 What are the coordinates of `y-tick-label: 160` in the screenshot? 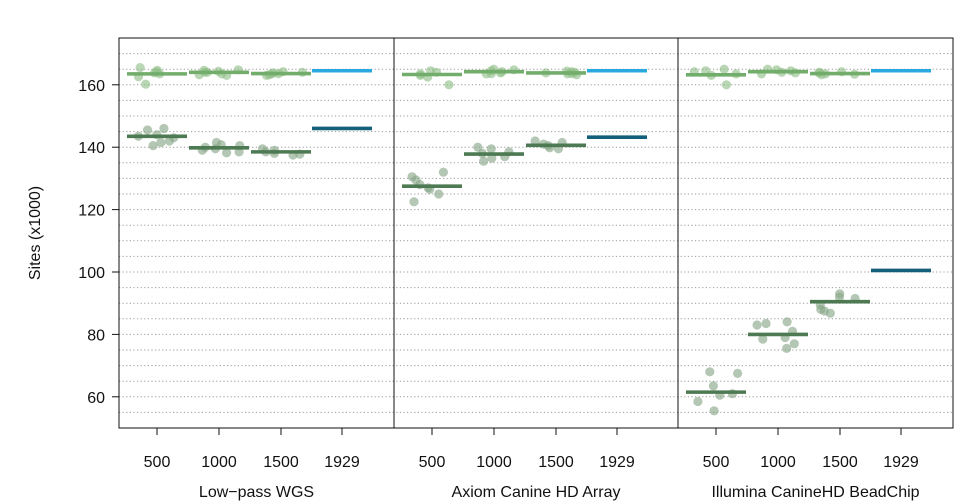 It's located at (91, 86).